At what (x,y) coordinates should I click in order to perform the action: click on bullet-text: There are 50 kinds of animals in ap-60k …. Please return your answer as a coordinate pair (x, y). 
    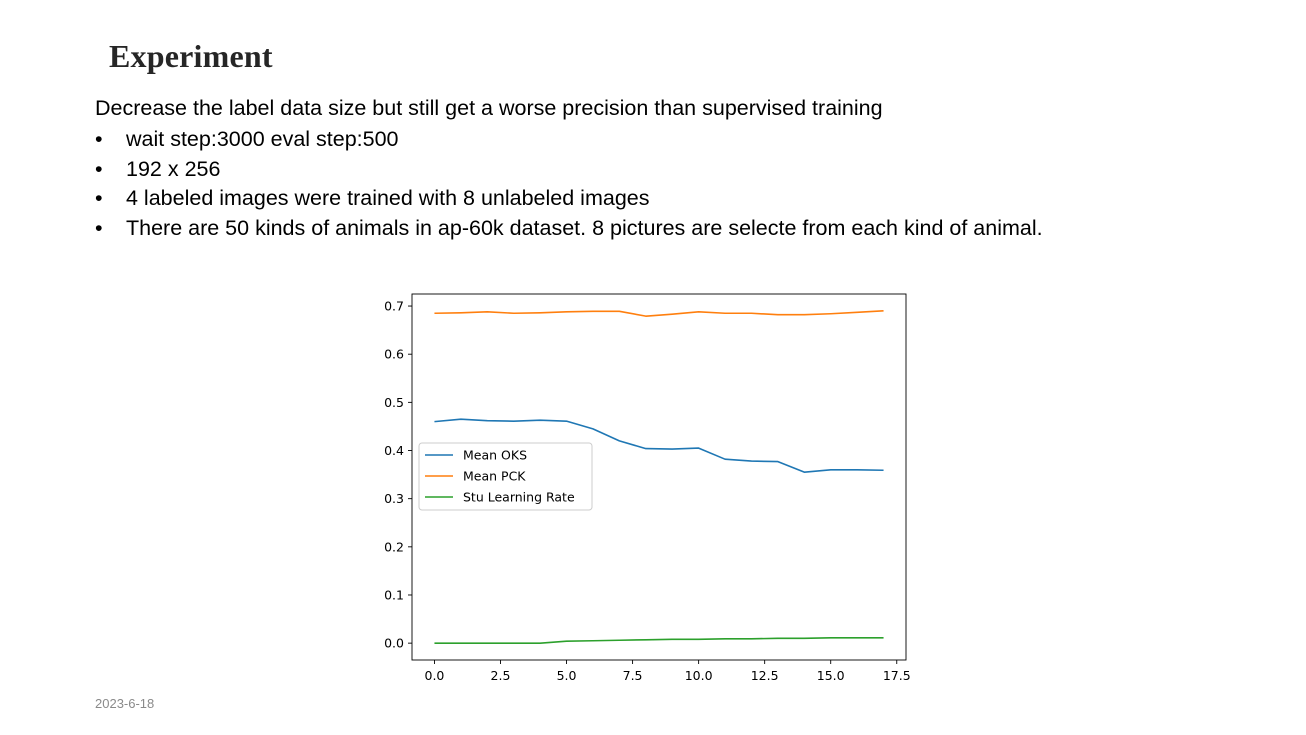
    Looking at the image, I should click on (584, 227).